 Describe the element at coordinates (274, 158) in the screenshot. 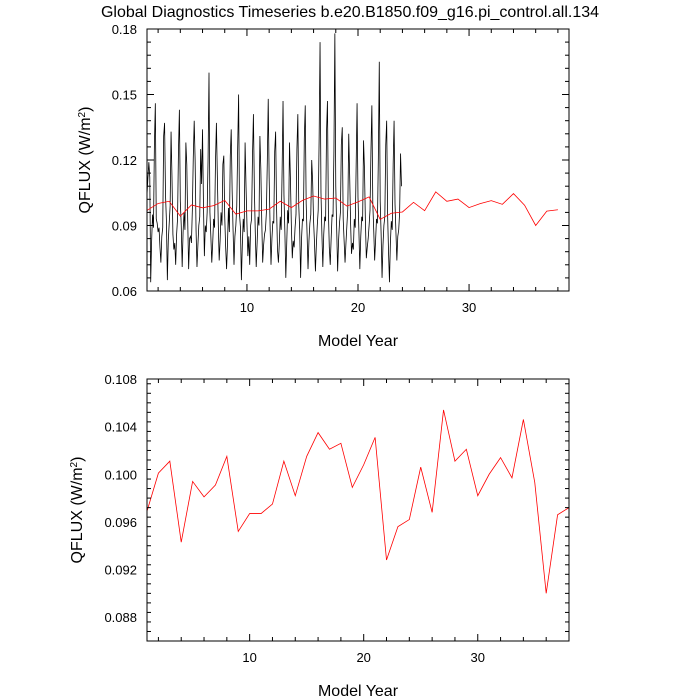

I see `top-series-0-line` at that location.